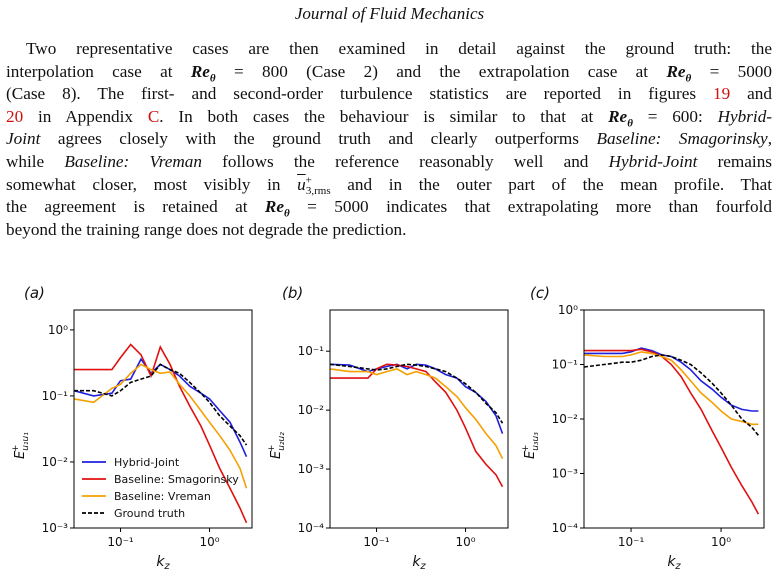 This screenshot has height=573, width=779. Describe the element at coordinates (176, 479) in the screenshot. I see `legend-label-2: Baseline: Smagorinsky` at that location.